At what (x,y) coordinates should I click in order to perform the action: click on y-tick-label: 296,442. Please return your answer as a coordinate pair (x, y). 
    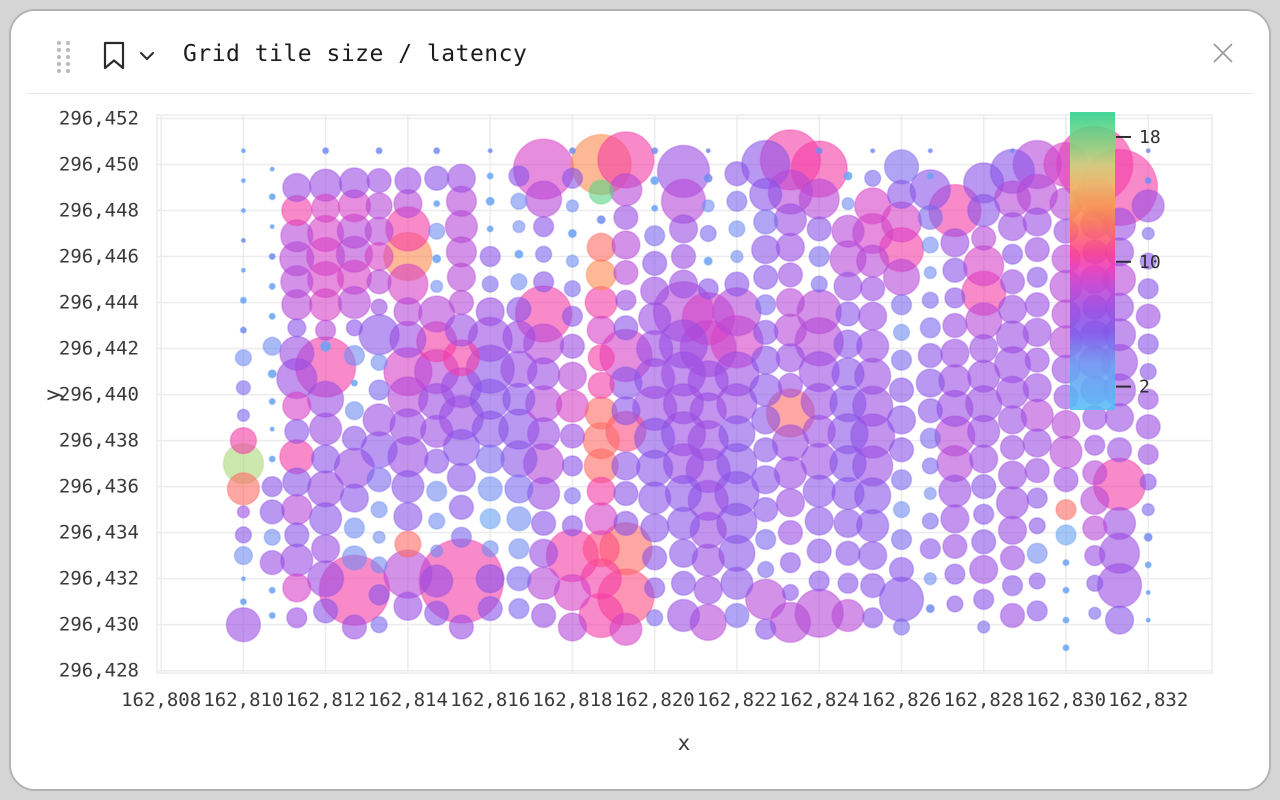
    Looking at the image, I should click on (99, 349).